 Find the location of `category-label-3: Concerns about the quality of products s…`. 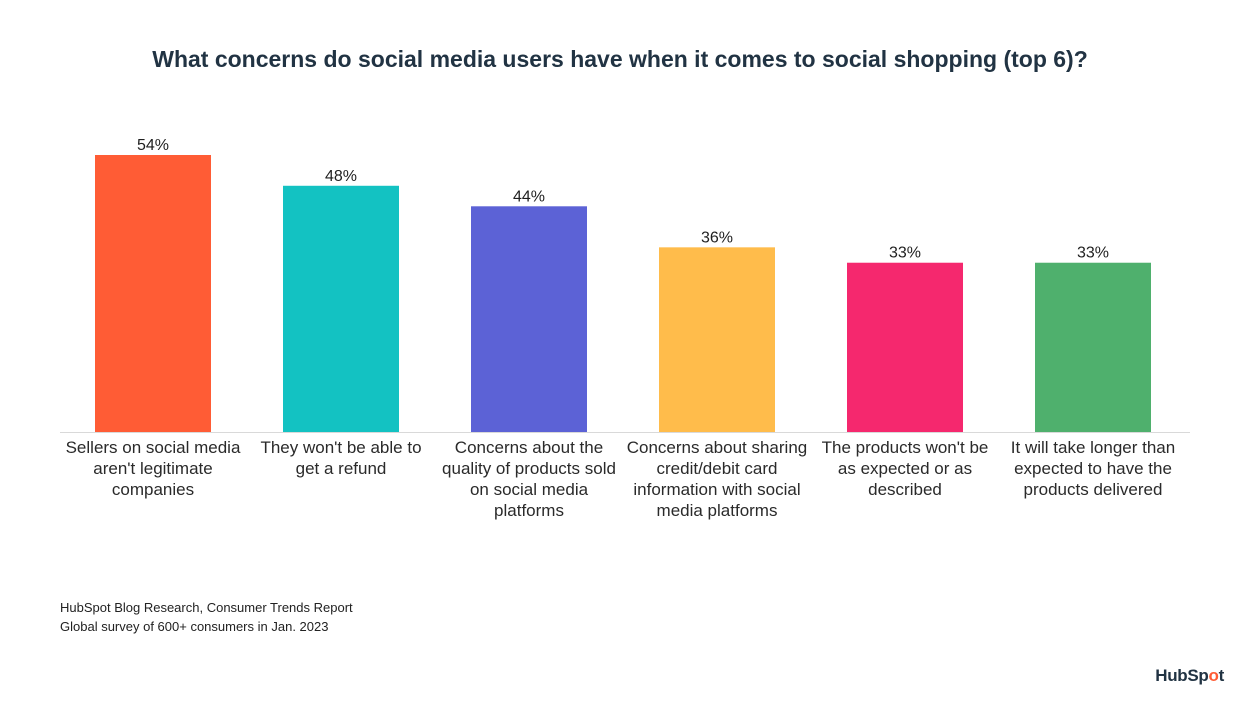

category-label-3: Concerns about the quality of products s… is located at coordinates (529, 479).